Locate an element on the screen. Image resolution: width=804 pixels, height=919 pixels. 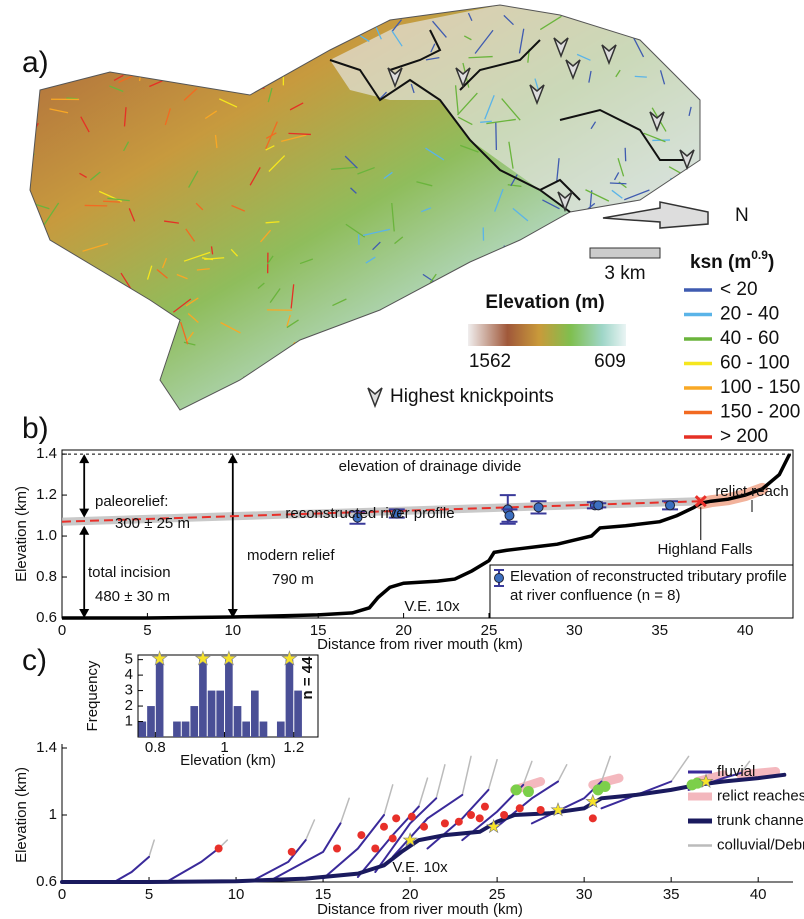
ve-label: V.E. 10x is located at coordinates (420, 867).